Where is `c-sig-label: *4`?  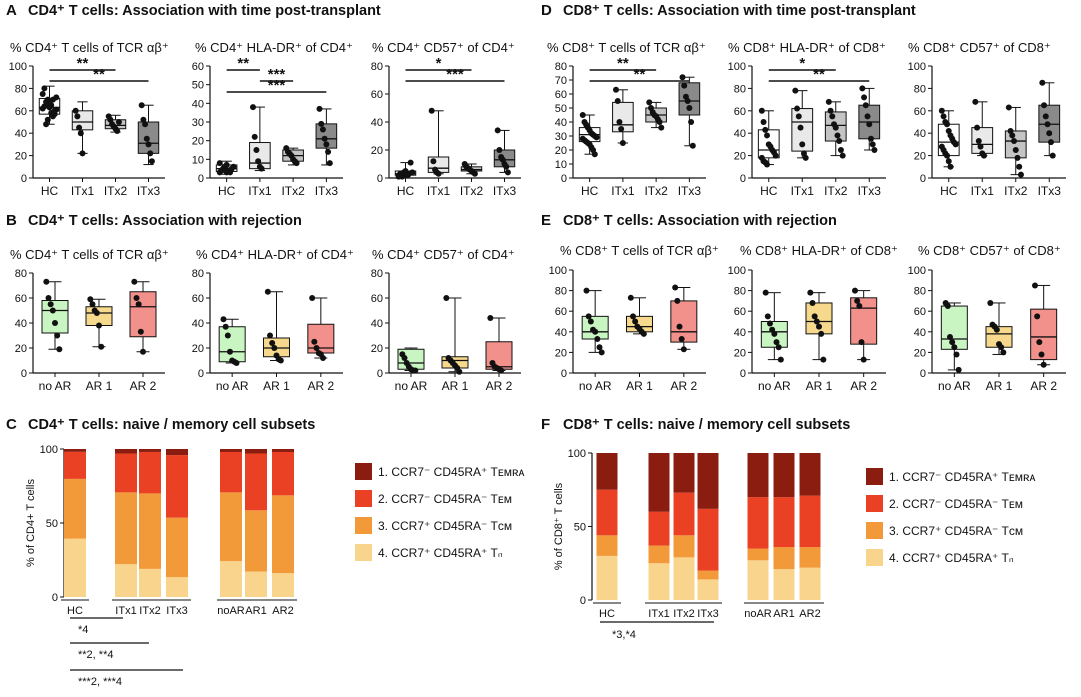 c-sig-label: *4 is located at coordinates (83, 630).